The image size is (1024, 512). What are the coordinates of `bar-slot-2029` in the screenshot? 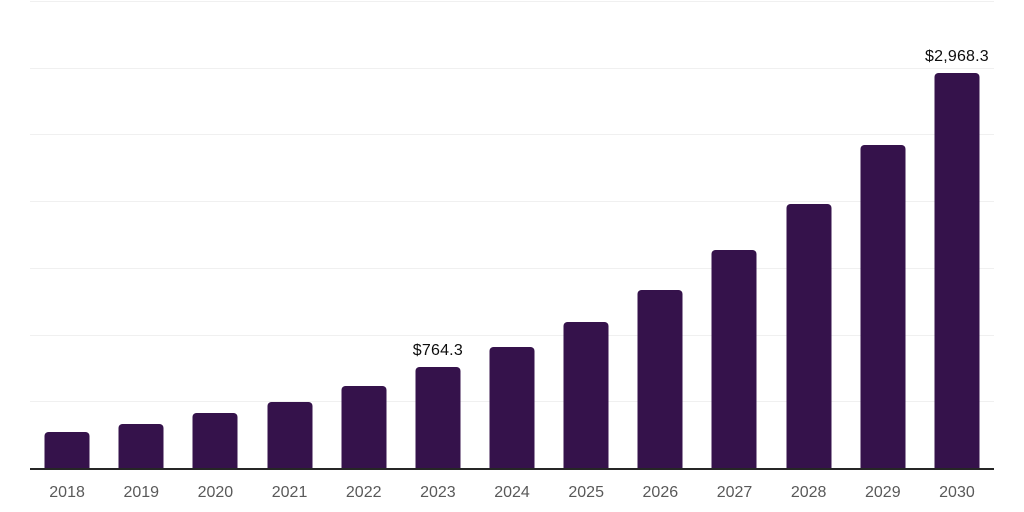 It's located at (883, 235).